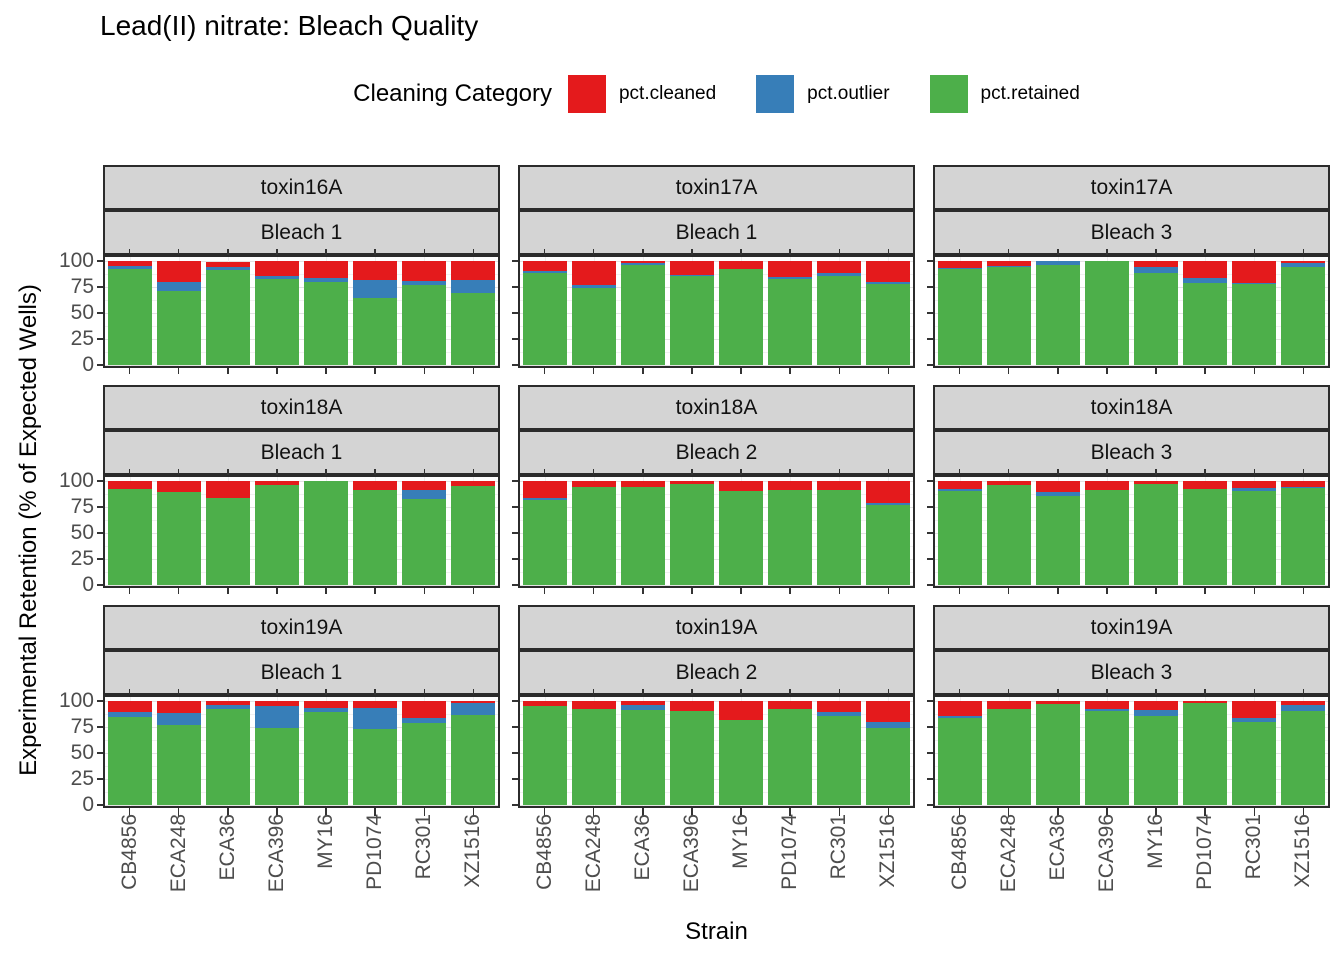  Describe the element at coordinates (1131, 187) in the screenshot. I see `facet-strip-toxin: toxin17A` at that location.